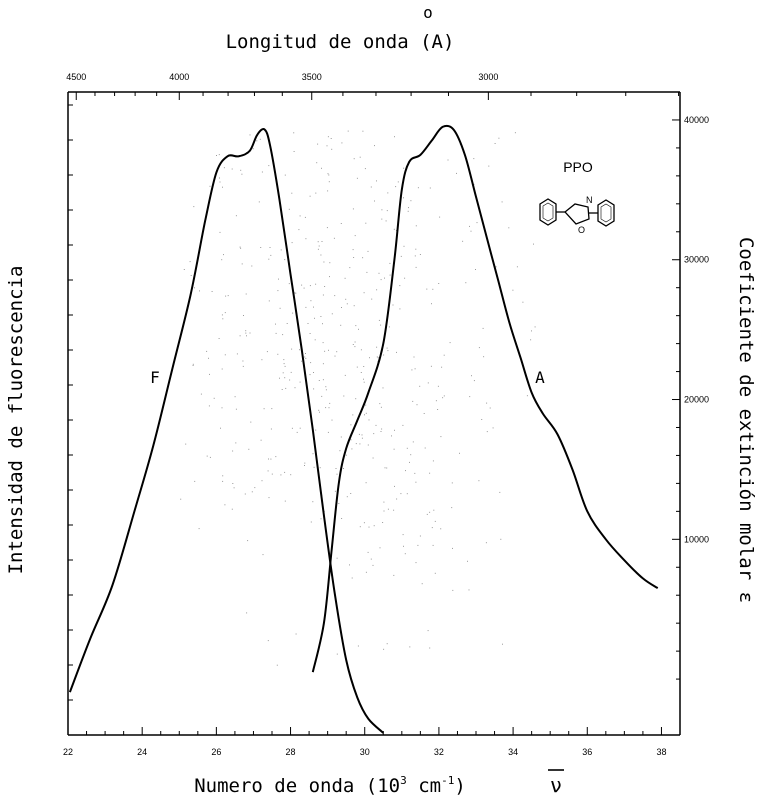 The width and height of the screenshot is (761, 809). Describe the element at coordinates (179, 77) in the screenshot. I see `top-tick-label: 4000` at that location.